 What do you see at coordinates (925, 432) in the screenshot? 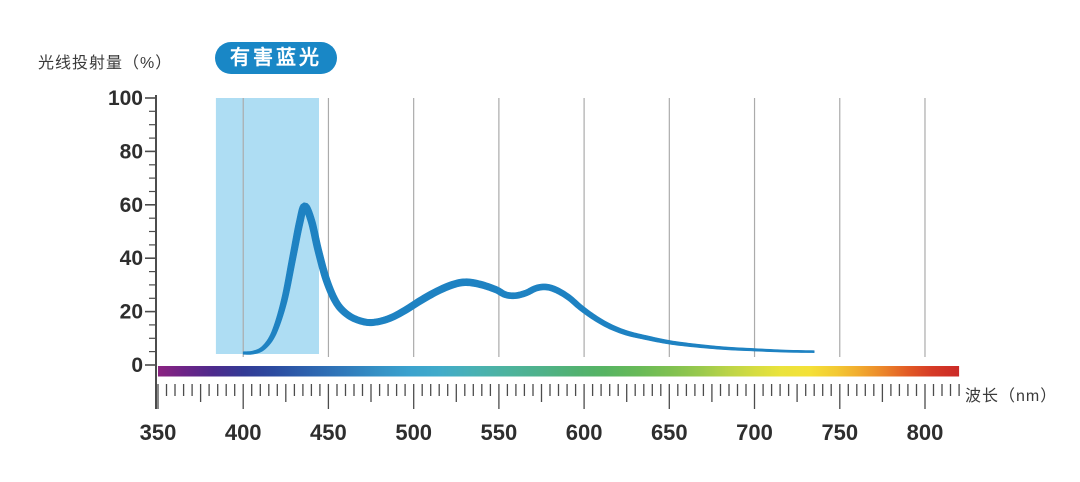
I see `x-tick-label: 800` at bounding box center [925, 432].